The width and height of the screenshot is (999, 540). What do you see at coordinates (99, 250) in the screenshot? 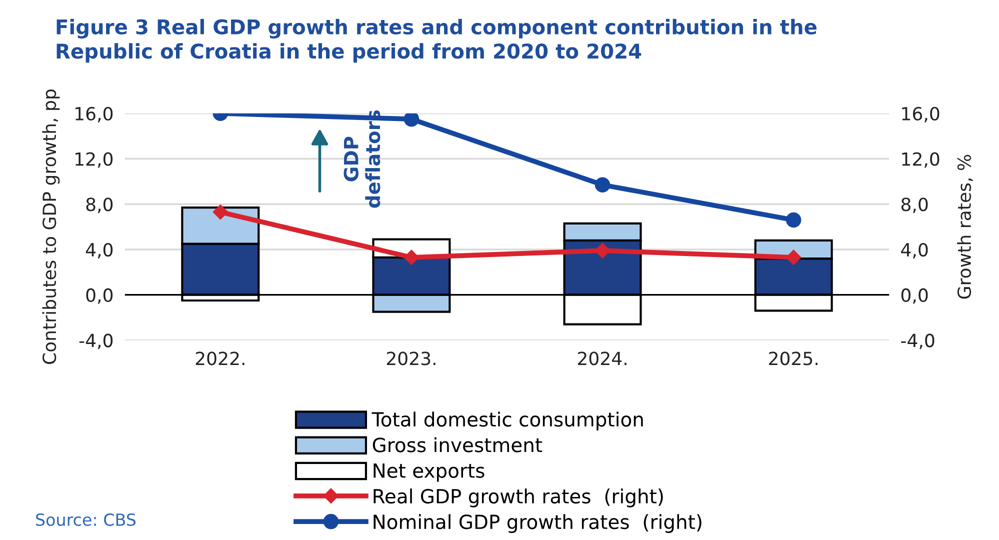
I see `y-tick-label: 4,0` at bounding box center [99, 250].